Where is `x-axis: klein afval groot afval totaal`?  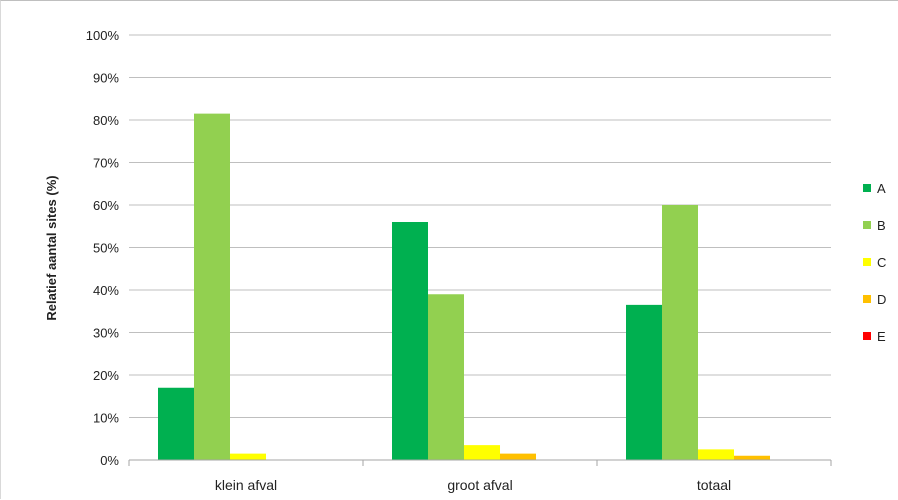
x-axis: klein afval groot afval totaal is located at coordinates (480, 476).